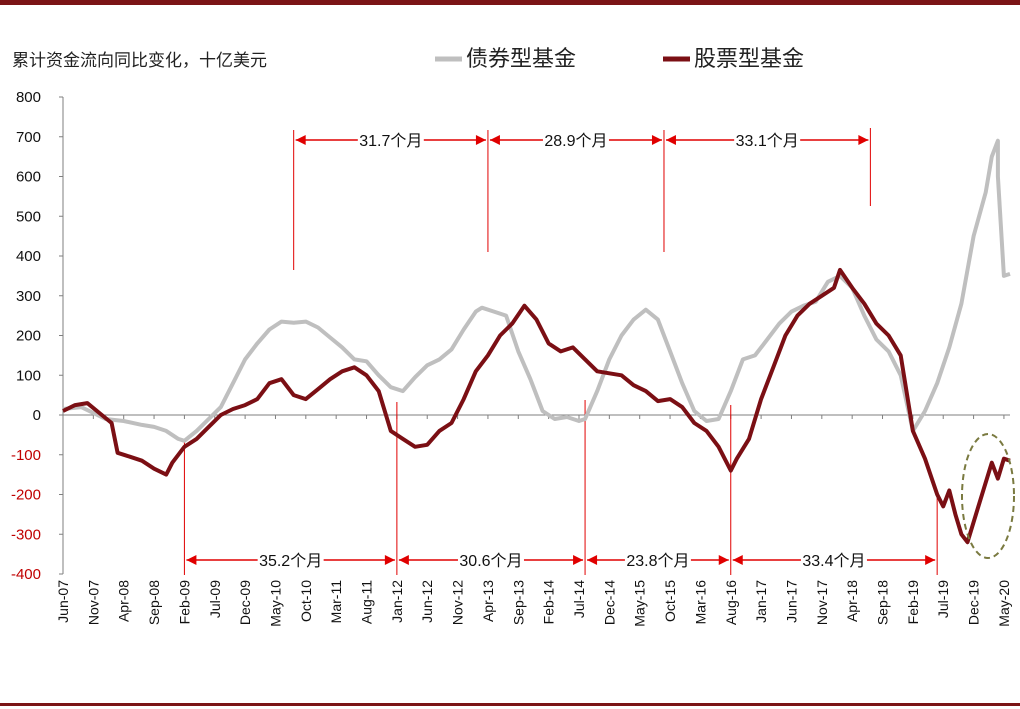  Describe the element at coordinates (139, 61) in the screenshot. I see `y-axis-label: 累计资金流向同比变化，十亿美元` at that location.